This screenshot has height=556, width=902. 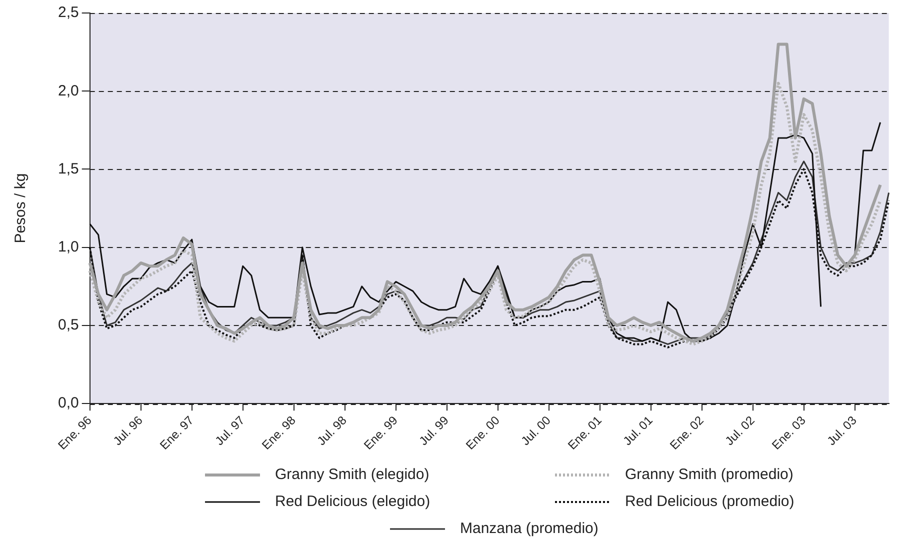 What do you see at coordinates (68, 169) in the screenshot?
I see `y-tick-label: 1,5` at bounding box center [68, 169].